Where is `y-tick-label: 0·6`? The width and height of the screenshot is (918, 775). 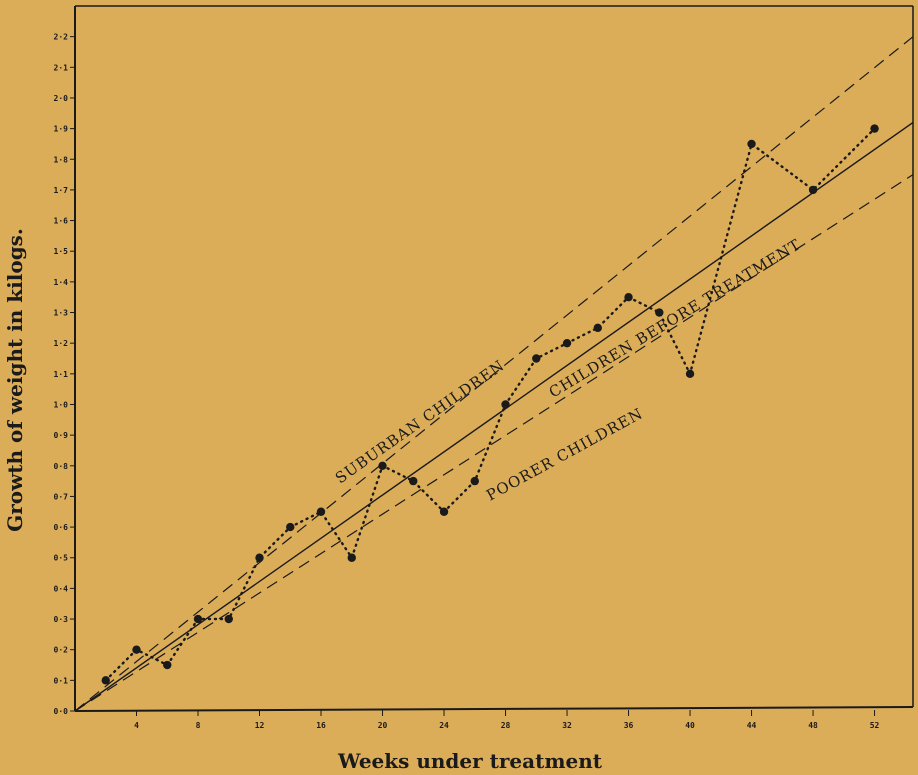 y-tick-label: 0·6 is located at coordinates (61, 527).